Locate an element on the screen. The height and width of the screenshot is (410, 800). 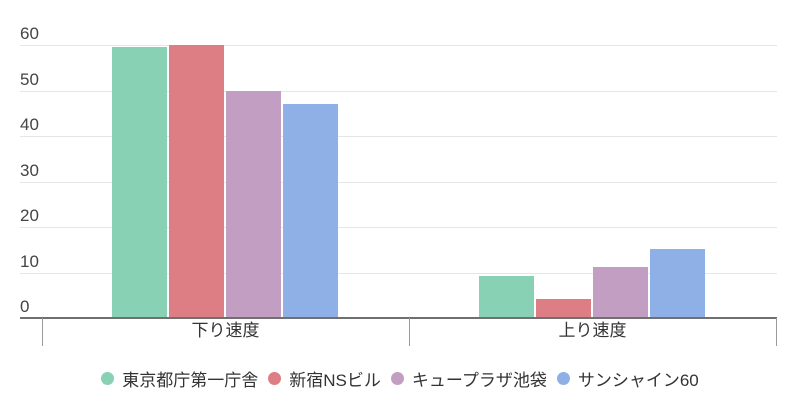
y-tick-label: 20 is located at coordinates (29, 215).